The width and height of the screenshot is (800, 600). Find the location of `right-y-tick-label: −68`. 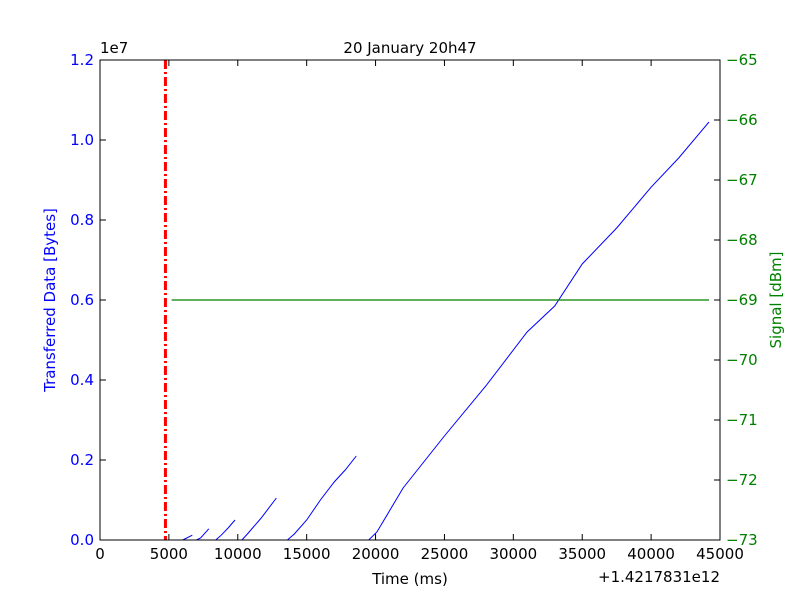

right-y-tick-label: −68 is located at coordinates (742, 240).